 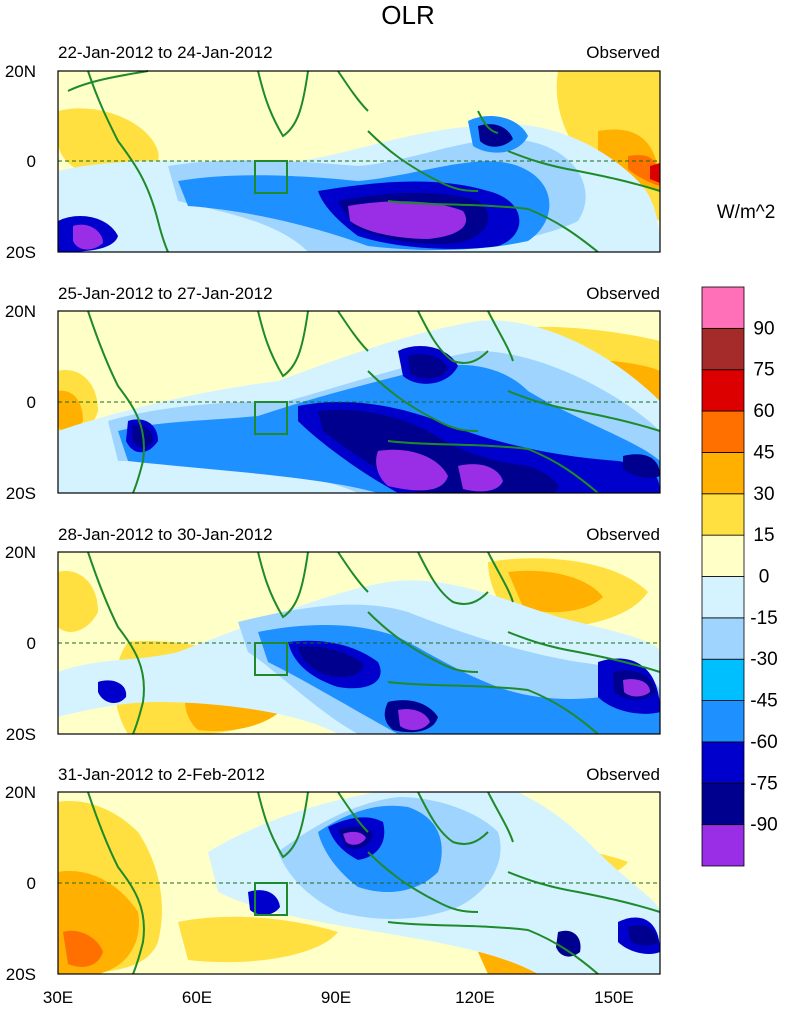 I want to click on colorbar-label: 0, so click(x=764, y=577).